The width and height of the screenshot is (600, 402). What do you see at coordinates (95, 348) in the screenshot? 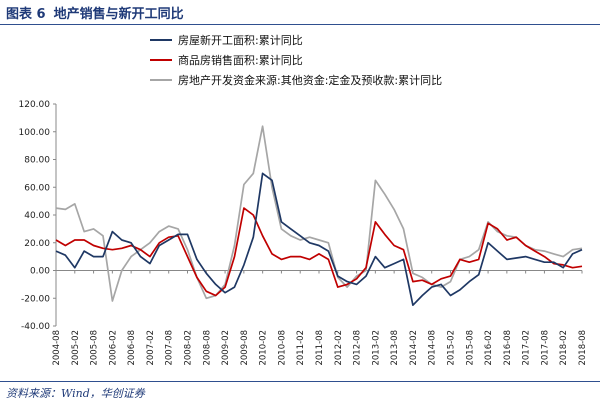
I see `x-tick-label: 2005-08` at bounding box center [95, 348].